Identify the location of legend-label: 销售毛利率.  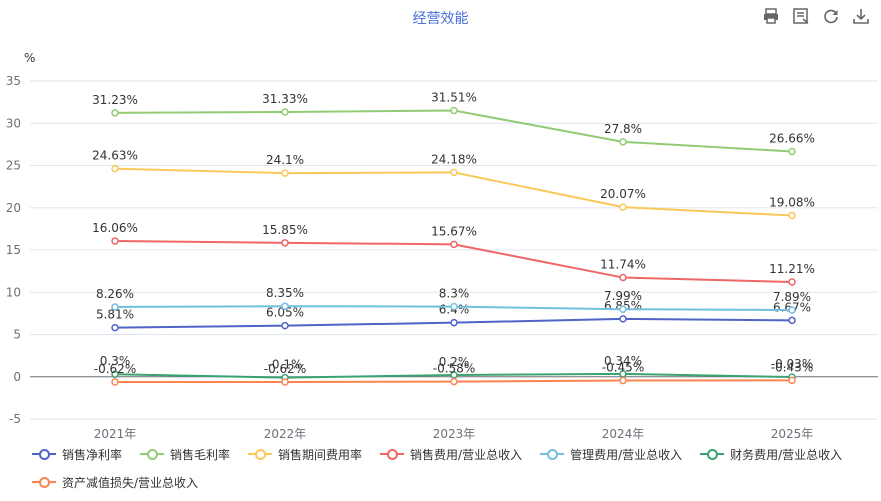
(200, 454).